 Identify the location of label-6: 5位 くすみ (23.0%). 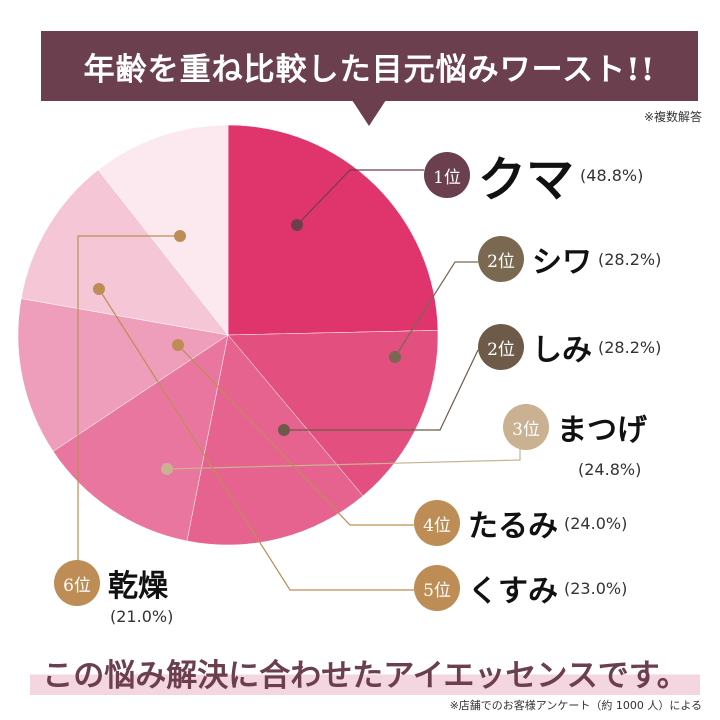
(520, 588).